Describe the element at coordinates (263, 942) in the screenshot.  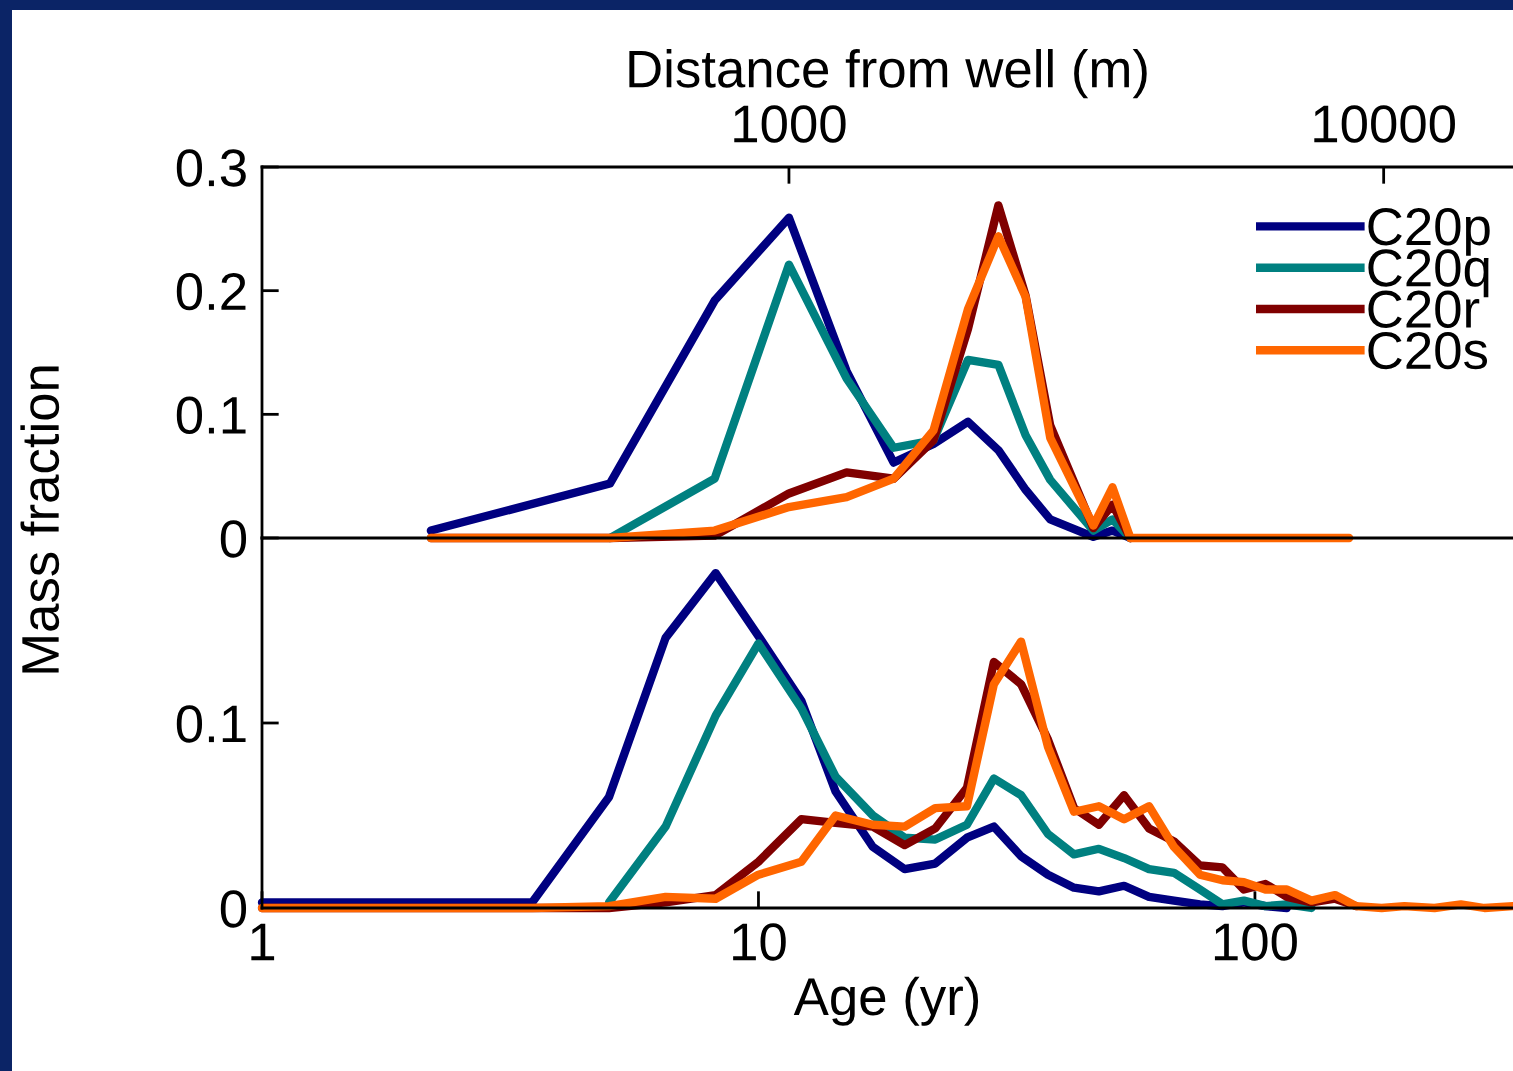
I see `x-tick-label: 1` at that location.